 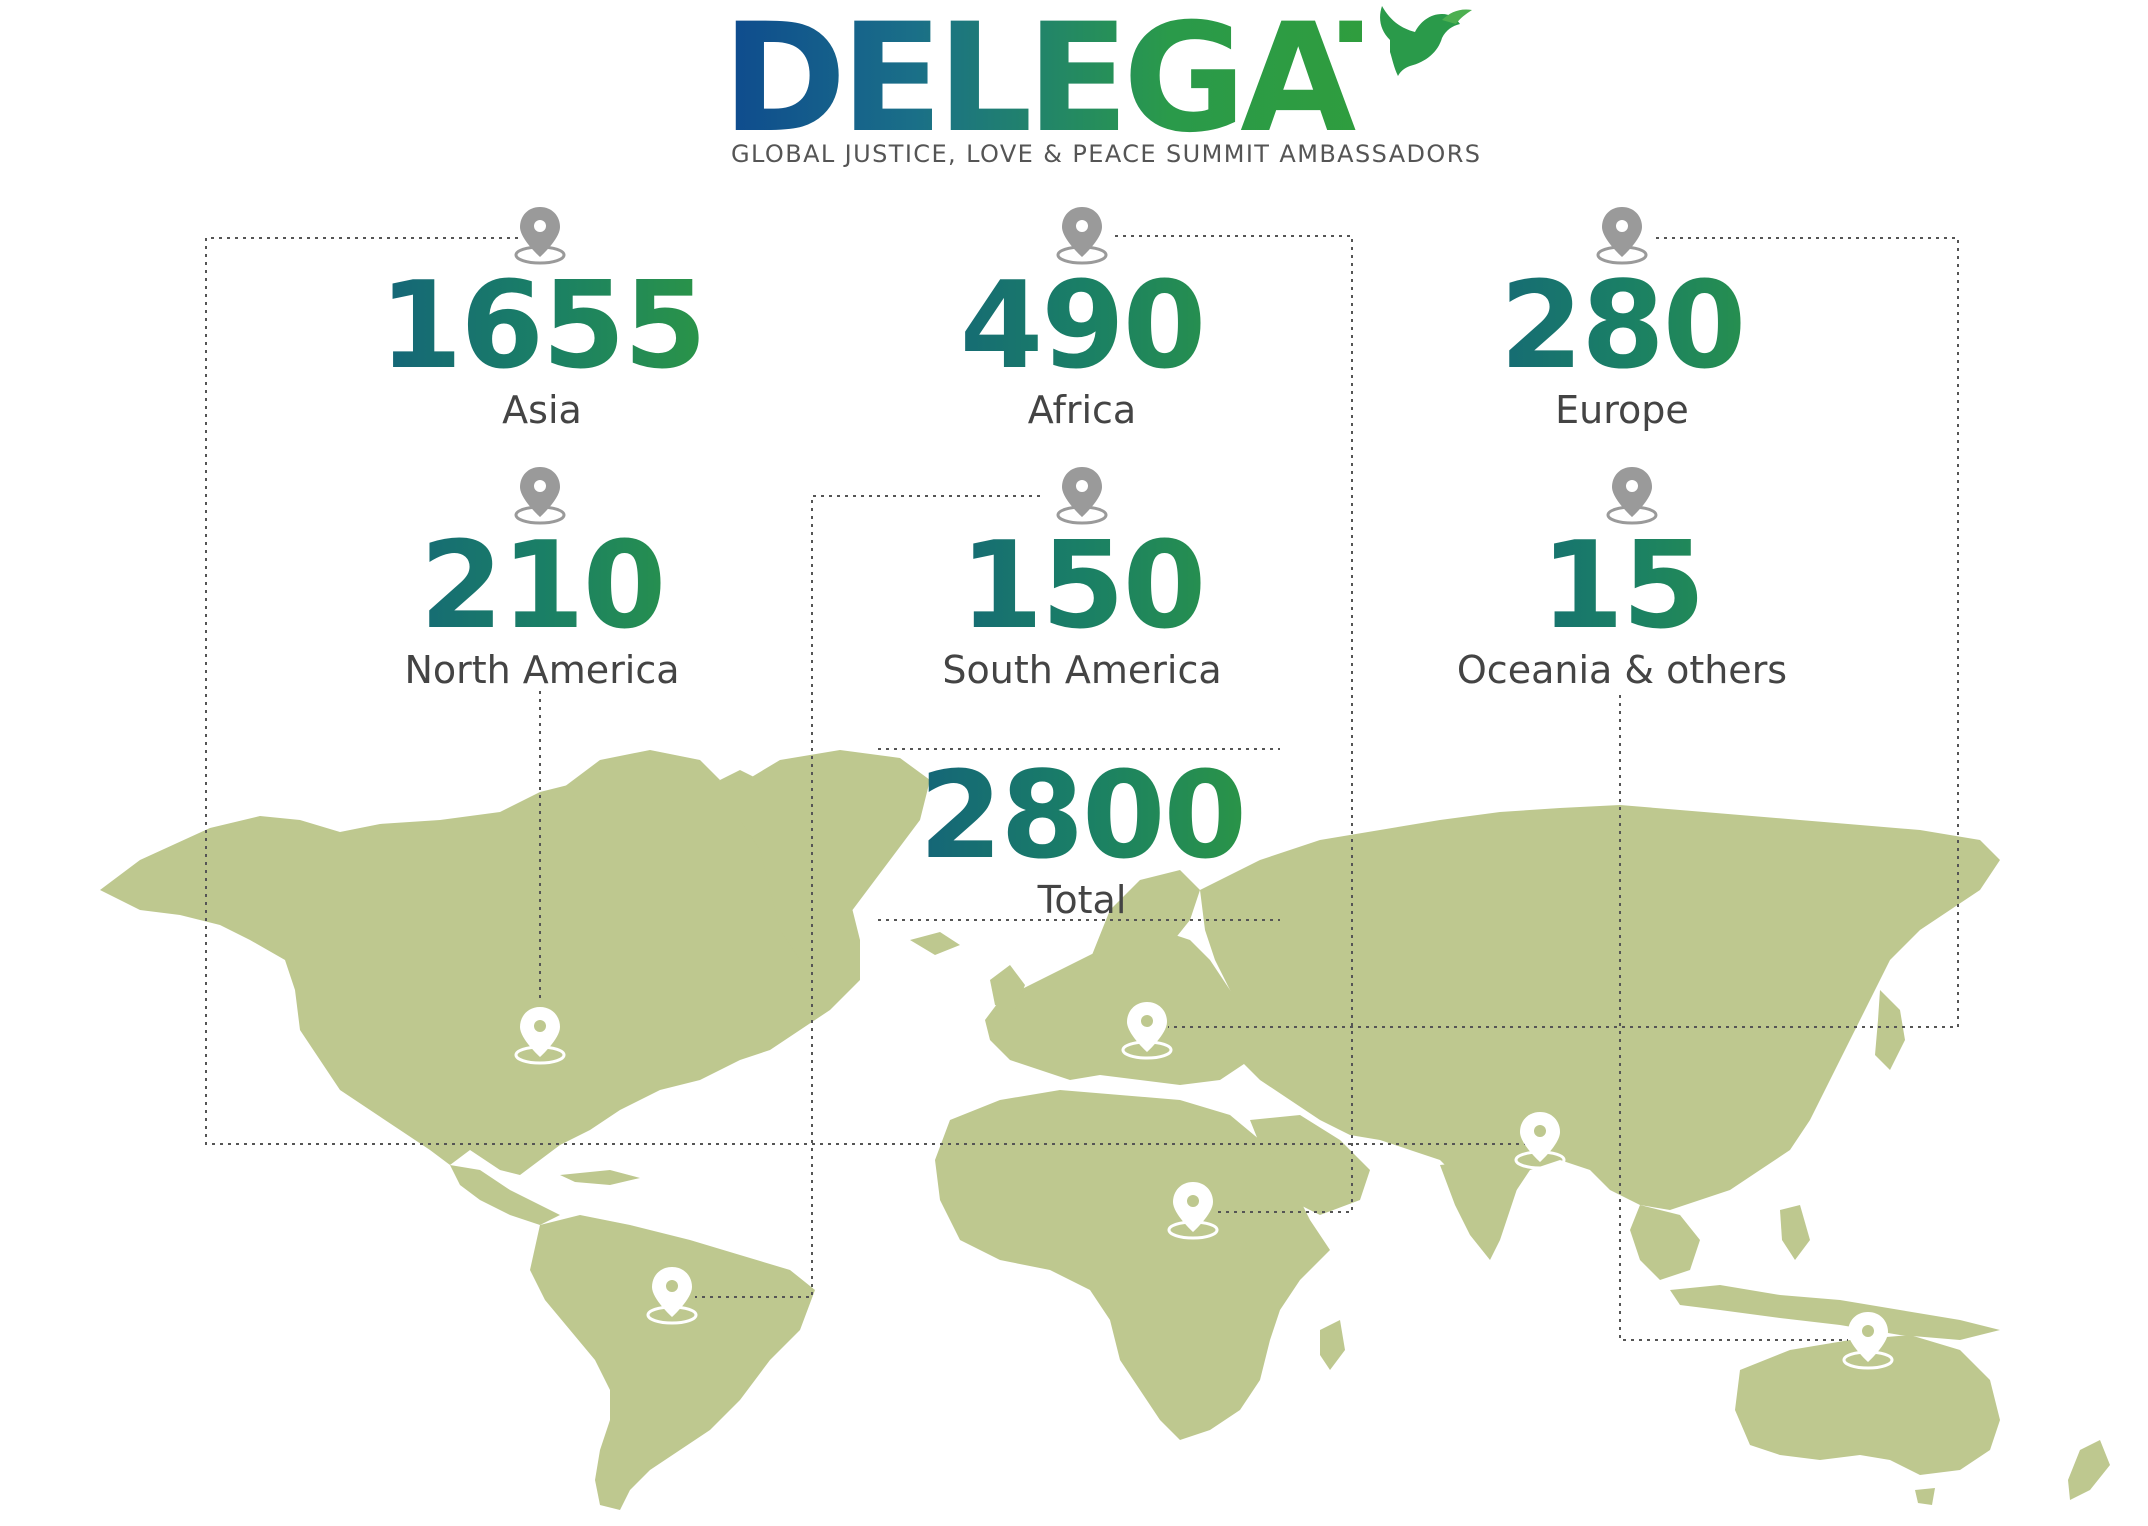 What do you see at coordinates (1007, 987) in the screenshot?
I see `british-isles` at bounding box center [1007, 987].